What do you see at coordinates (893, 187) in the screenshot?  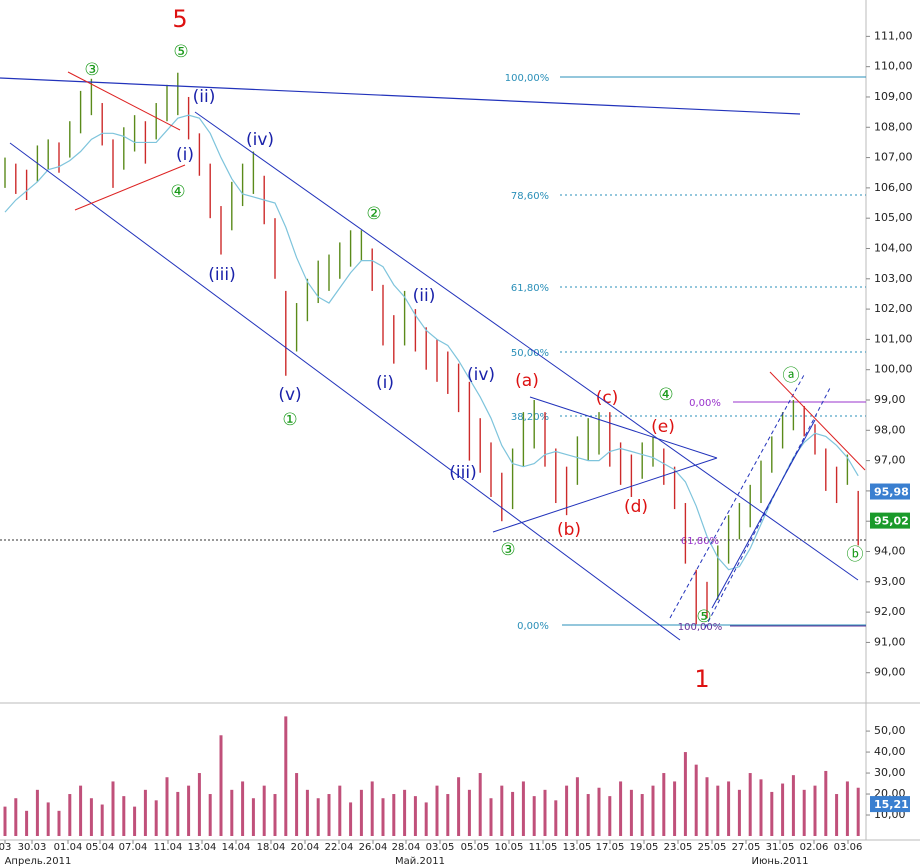 I see `y-tick-label: 106,00` at bounding box center [893, 187].